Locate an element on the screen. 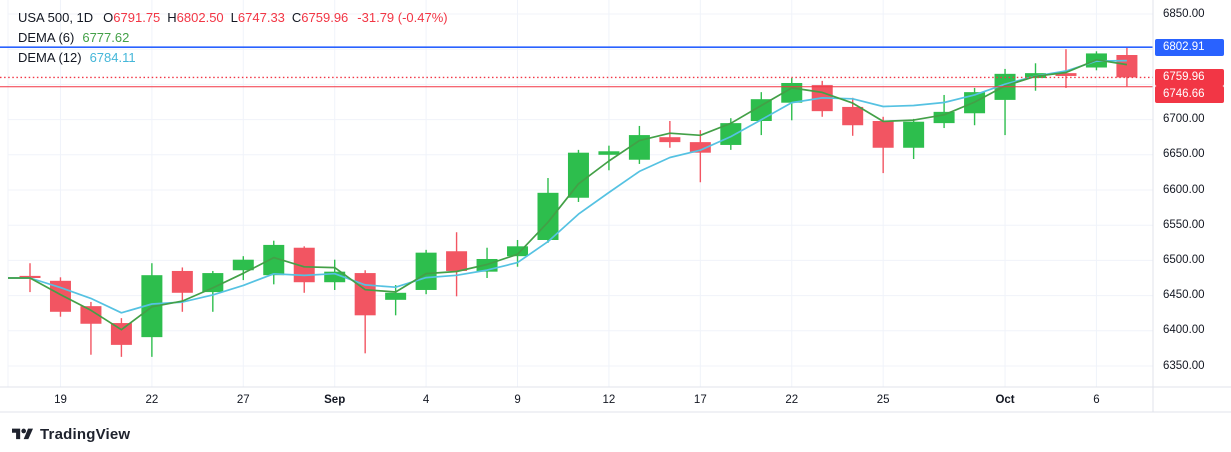 The height and width of the screenshot is (452, 1231). time-axis-label-12: 12 is located at coordinates (609, 400).